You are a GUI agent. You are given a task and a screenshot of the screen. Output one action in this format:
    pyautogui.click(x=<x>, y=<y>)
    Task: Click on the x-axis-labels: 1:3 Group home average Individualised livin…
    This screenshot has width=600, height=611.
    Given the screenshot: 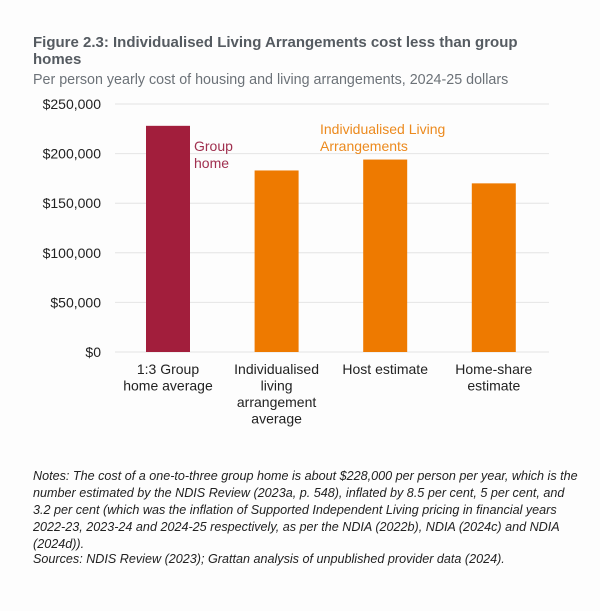 What is the action you would take?
    pyautogui.click(x=327, y=394)
    